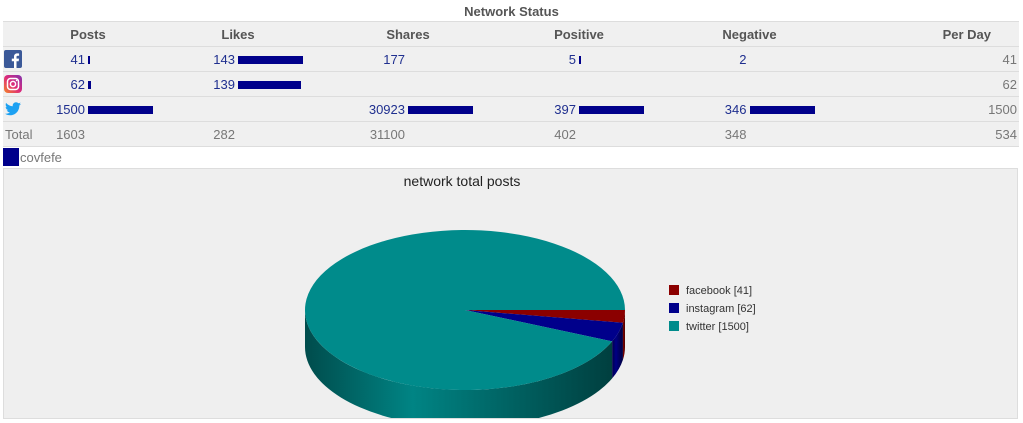  I want to click on legend-label-twitter: twitter [1500], so click(717, 327).